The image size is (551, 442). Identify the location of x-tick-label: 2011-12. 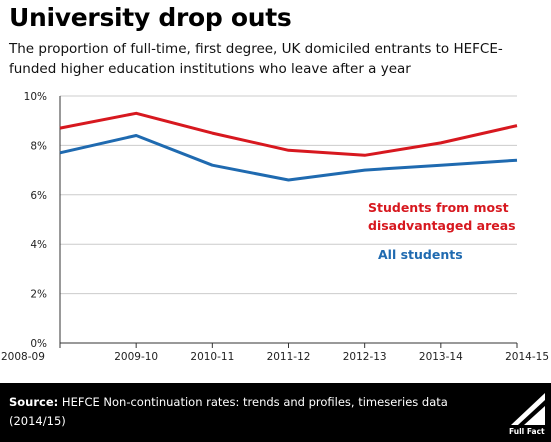
(289, 357).